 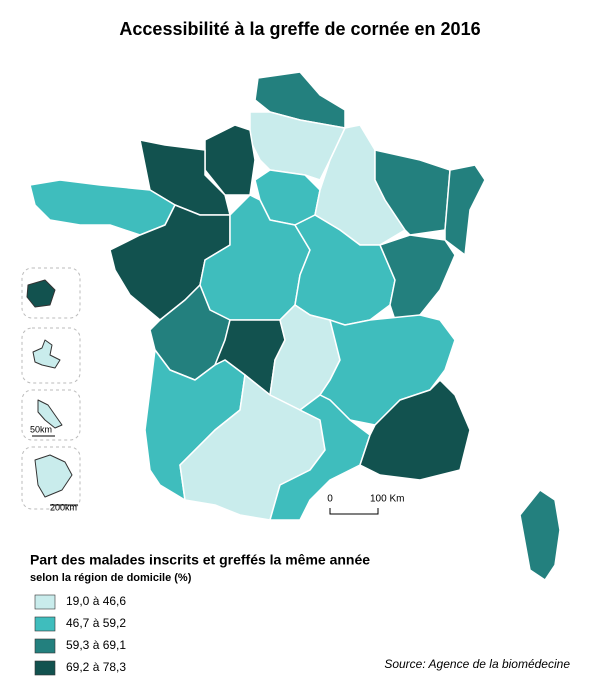 I want to click on scale-line, so click(x=354, y=511).